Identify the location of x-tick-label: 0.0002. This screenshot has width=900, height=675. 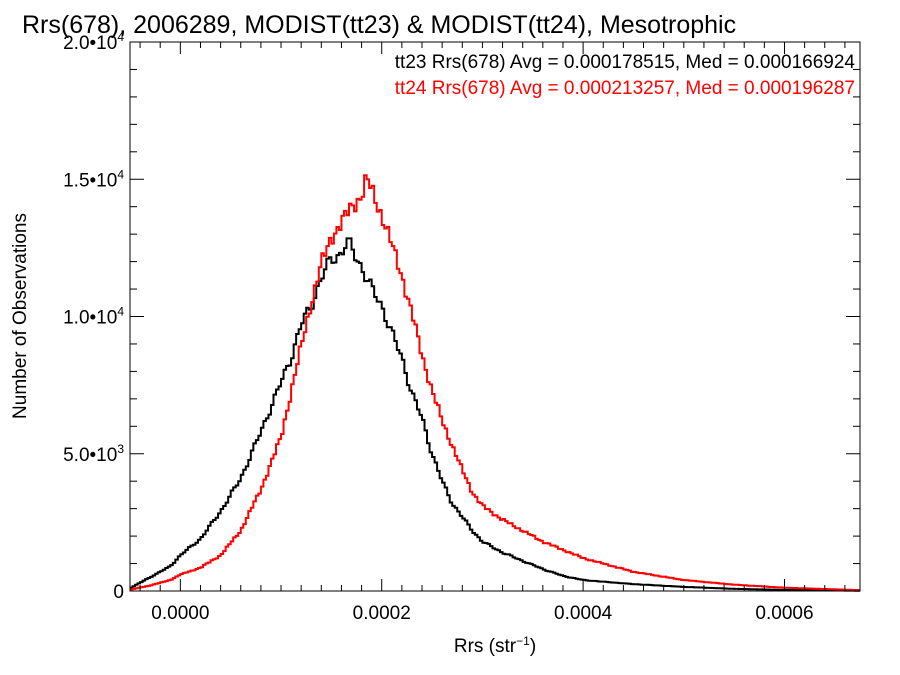
(382, 613).